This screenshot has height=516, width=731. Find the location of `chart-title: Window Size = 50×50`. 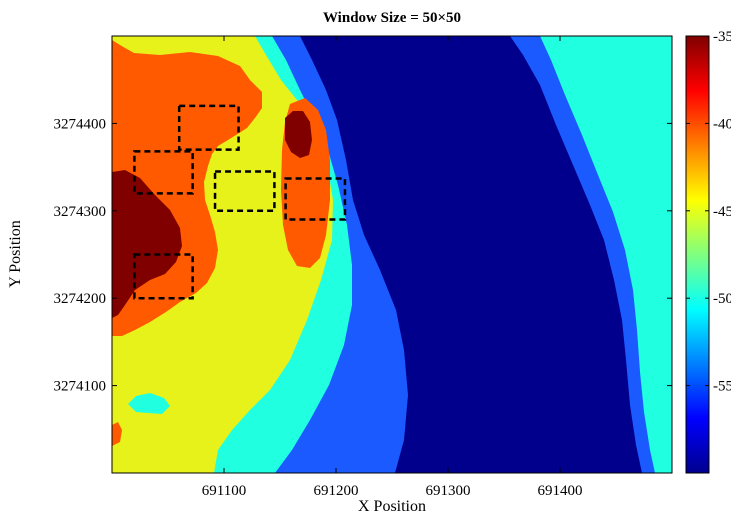

chart-title: Window Size = 50×50 is located at coordinates (392, 18).